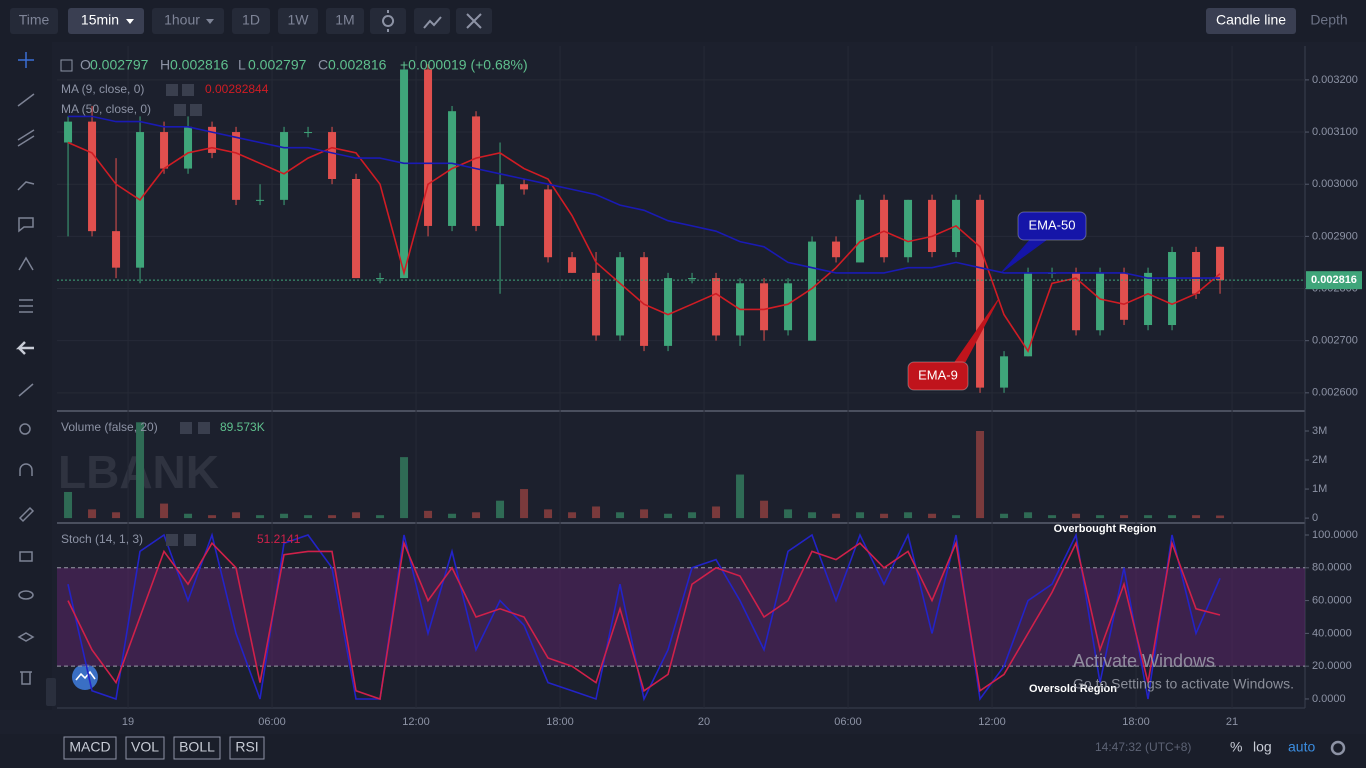  I want to click on y-tick-label: 0, so click(1315, 518).